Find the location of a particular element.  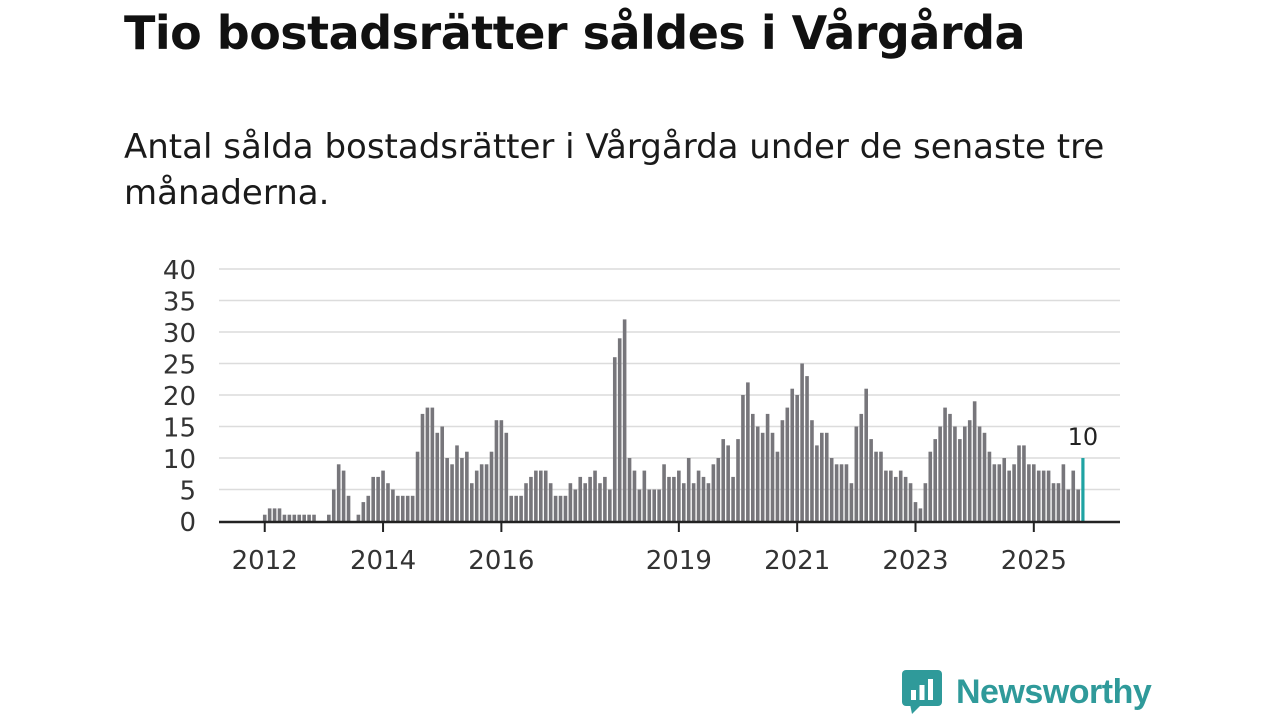

newsworthy-logo-icon is located at coordinates (922, 692).